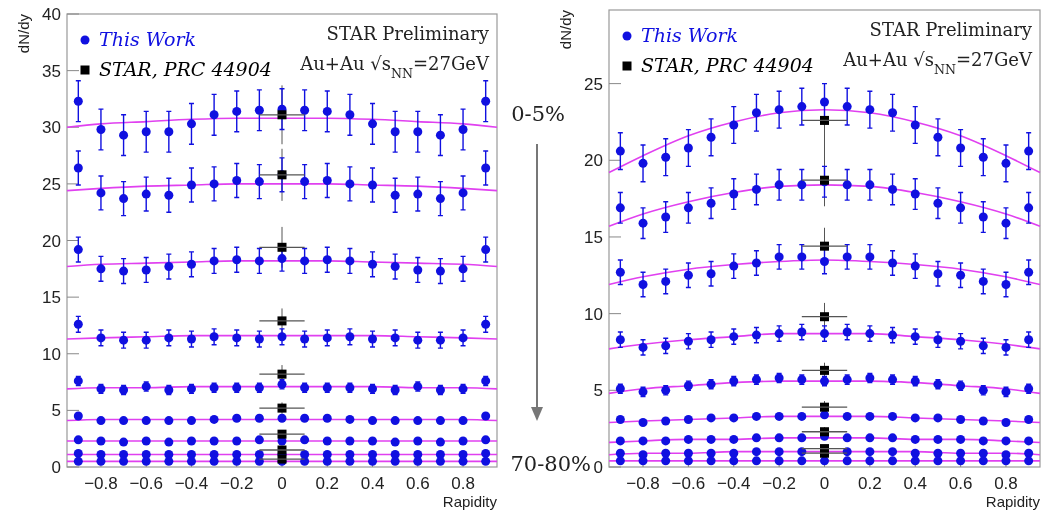  Describe the element at coordinates (51, 128) in the screenshot. I see `y-tick-label: 30` at that location.